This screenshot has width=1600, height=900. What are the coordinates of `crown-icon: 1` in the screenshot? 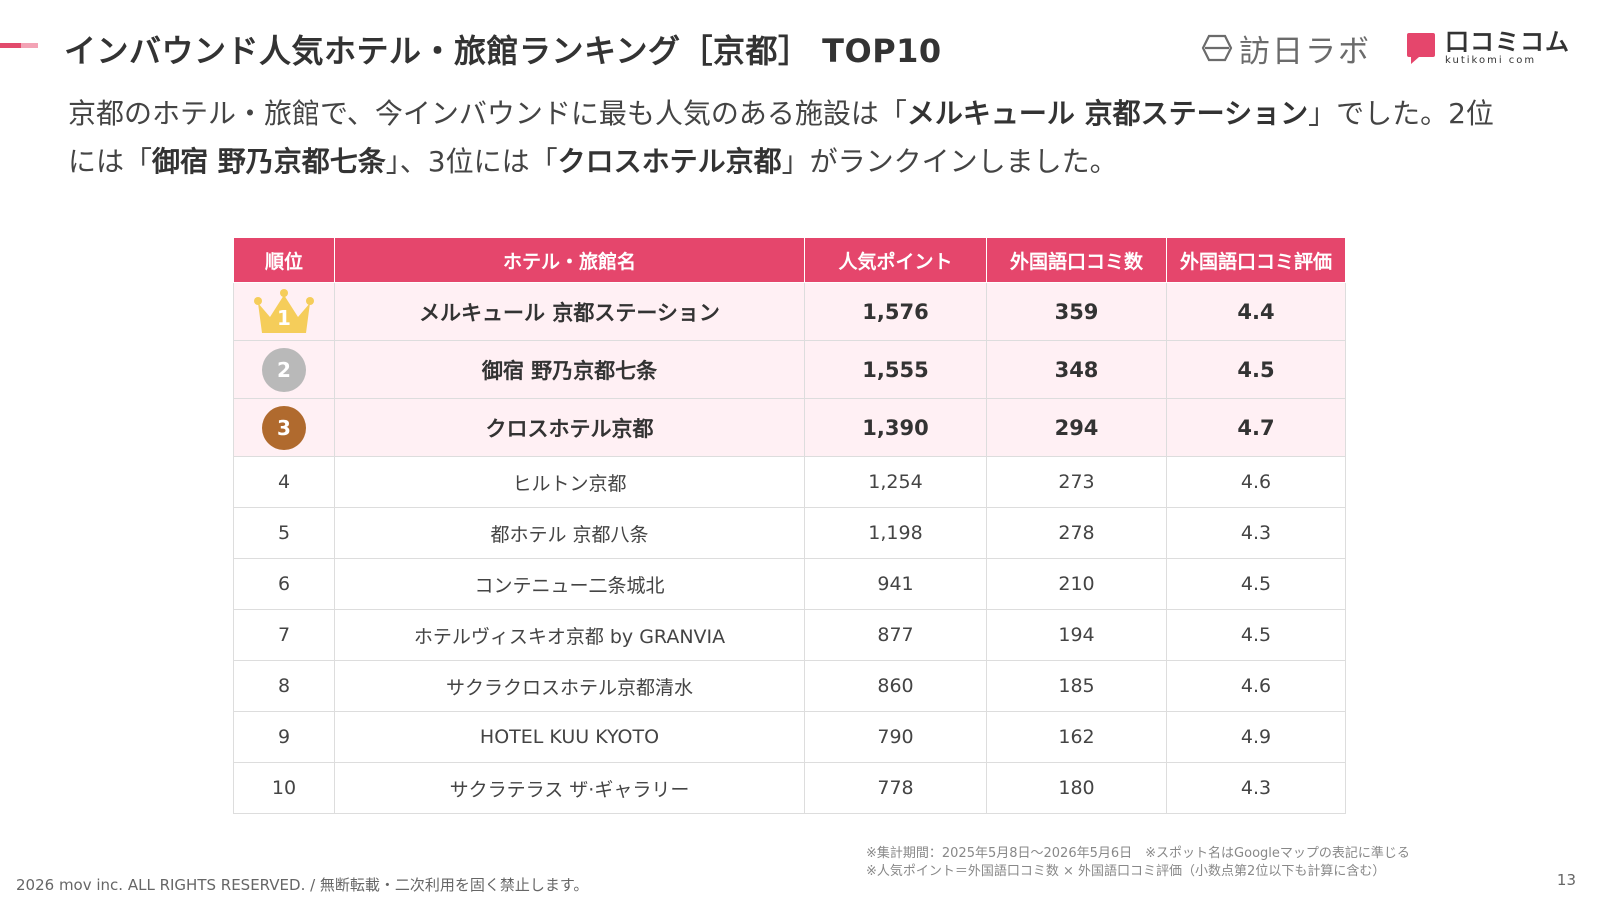 It's located at (284, 312).